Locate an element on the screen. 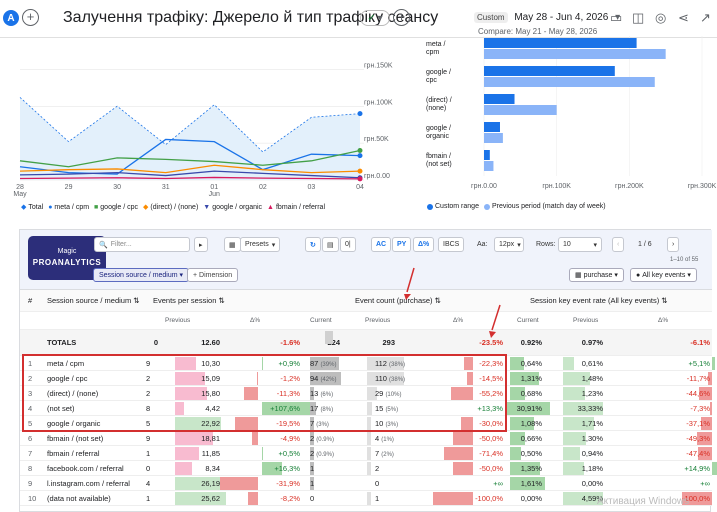 The width and height of the screenshot is (717, 512). py-toggle: PY is located at coordinates (402, 244).